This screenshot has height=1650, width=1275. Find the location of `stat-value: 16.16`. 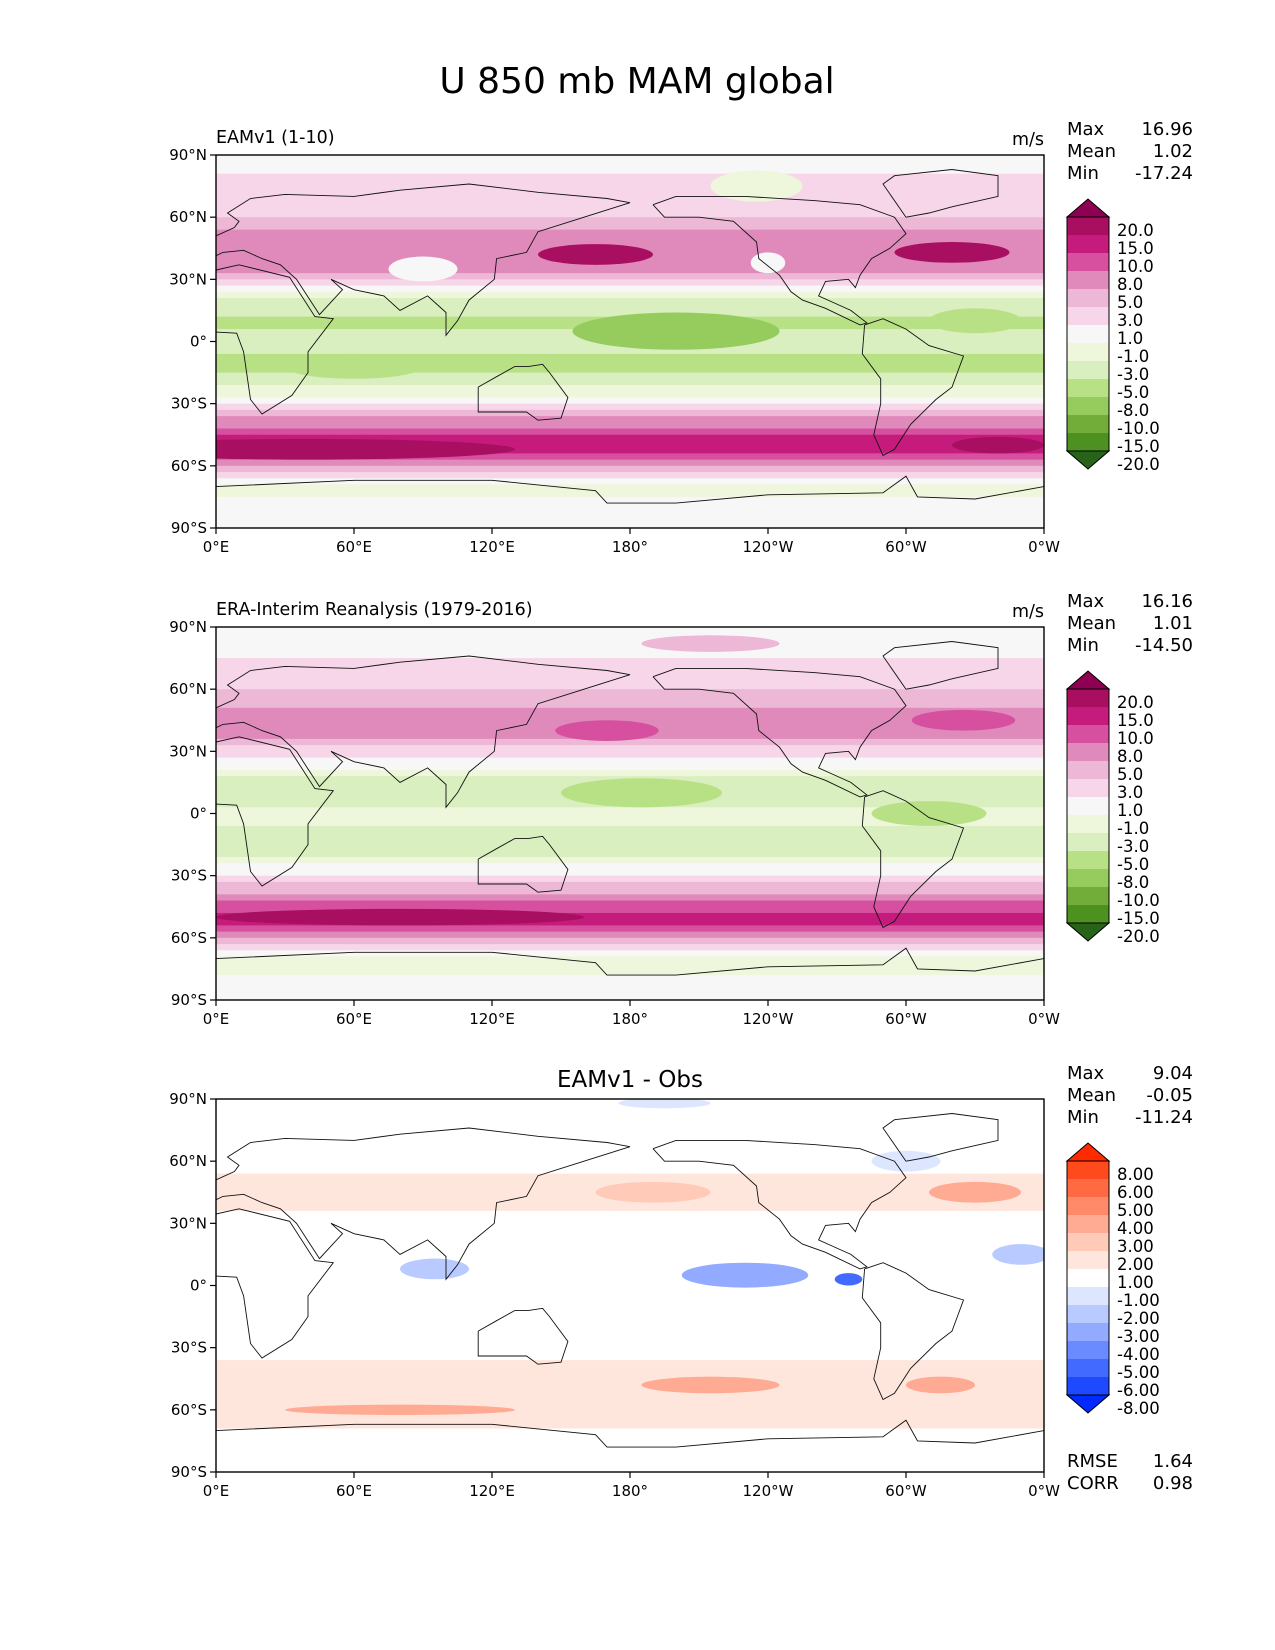

stat-value: 16.16 is located at coordinates (1167, 601).